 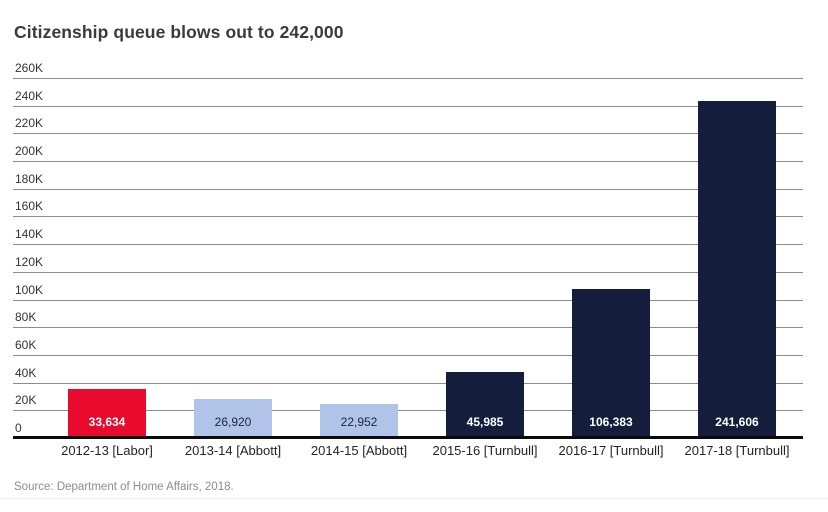 I want to click on y-tick-label: 120K, so click(x=29, y=262).